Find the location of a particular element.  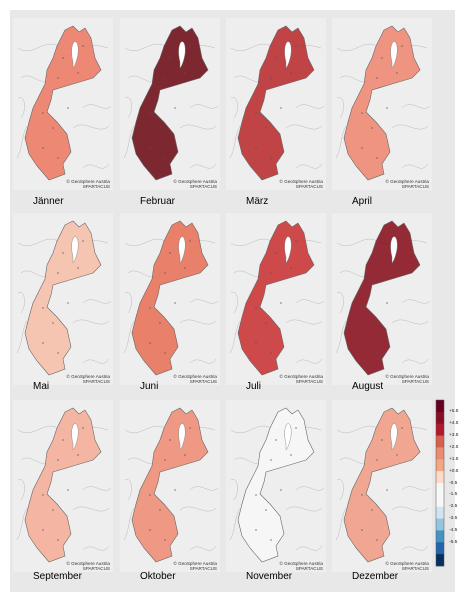

legend-tick-label: +0.5 is located at coordinates (454, 471).